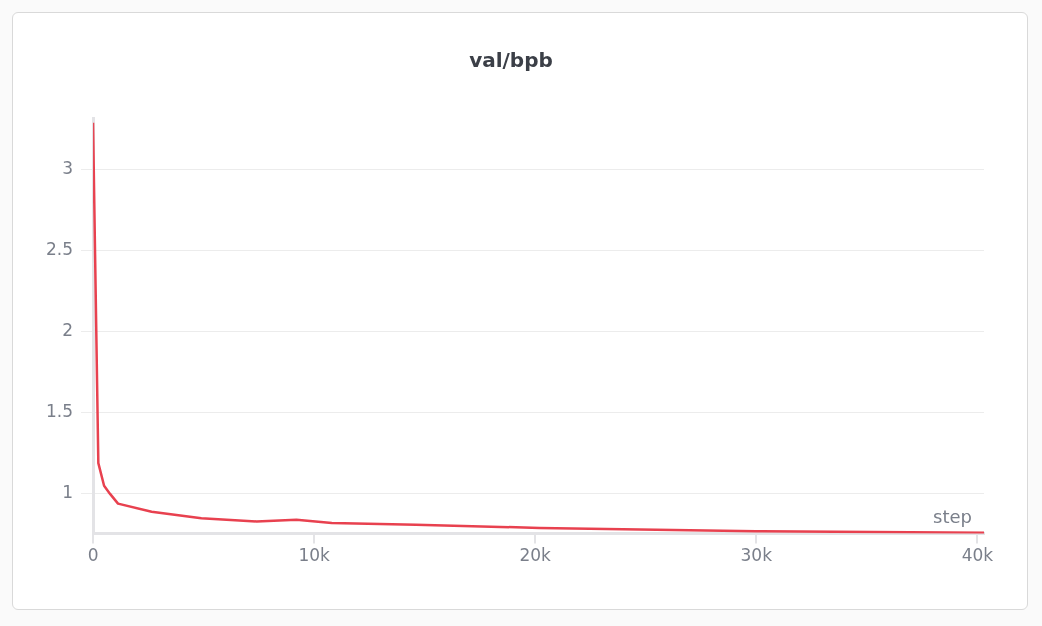  What do you see at coordinates (535, 555) in the screenshot?
I see `x-tick-label: 20k` at bounding box center [535, 555].